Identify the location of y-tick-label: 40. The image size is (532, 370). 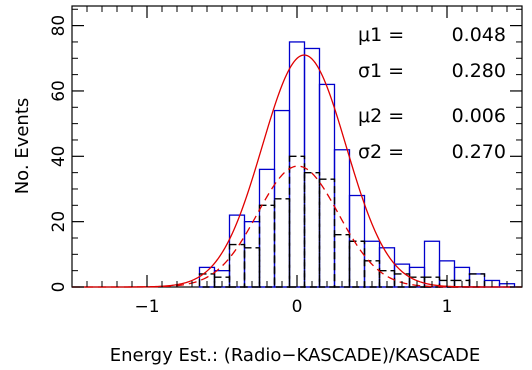
(59, 156).